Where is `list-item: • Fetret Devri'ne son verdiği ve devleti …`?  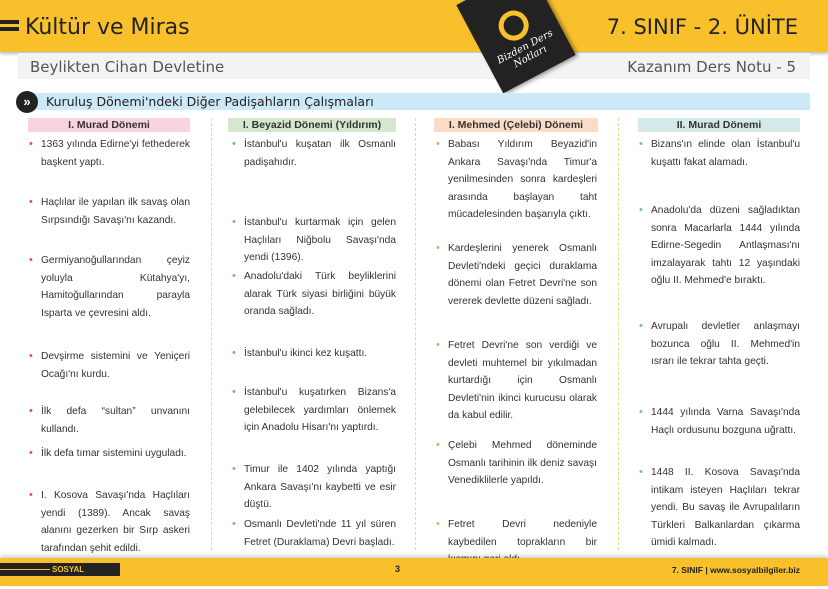
list-item: • Fetret Devri'ne son verdiği ve devleti … is located at coordinates (516, 381).